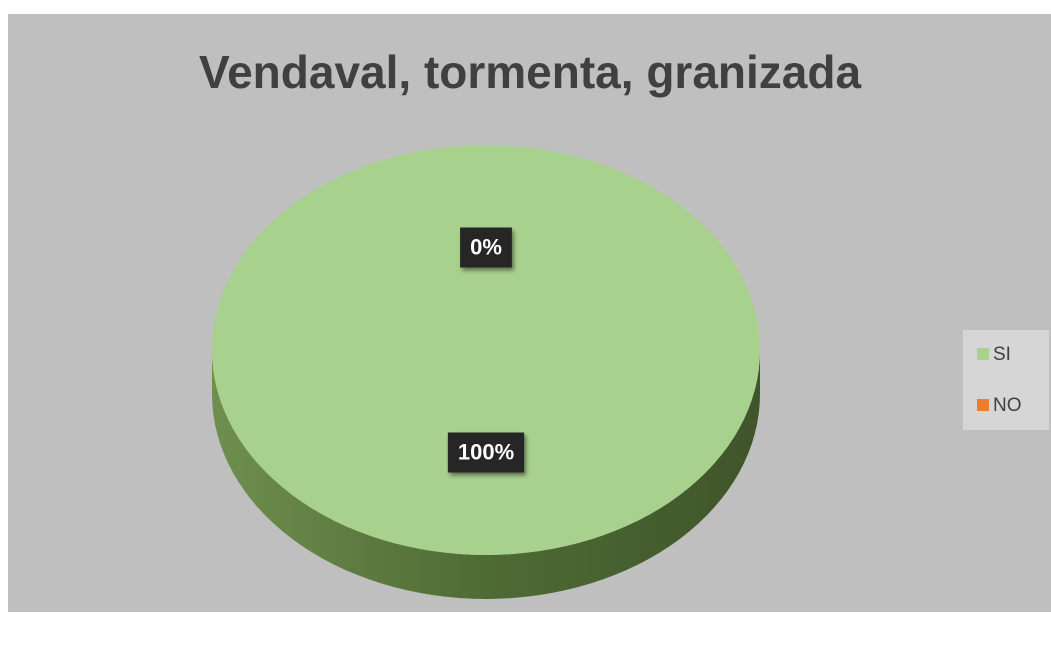  I want to click on data-label: 100%, so click(486, 452).